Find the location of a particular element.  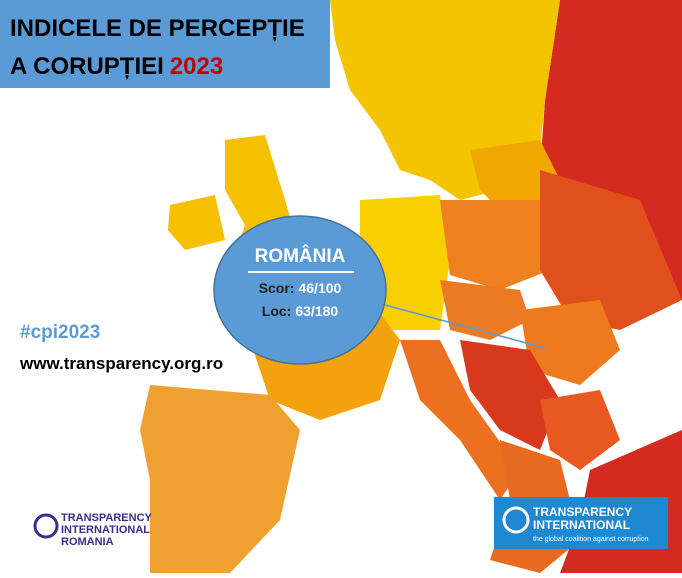

logo-right-box is located at coordinates (581, 523).